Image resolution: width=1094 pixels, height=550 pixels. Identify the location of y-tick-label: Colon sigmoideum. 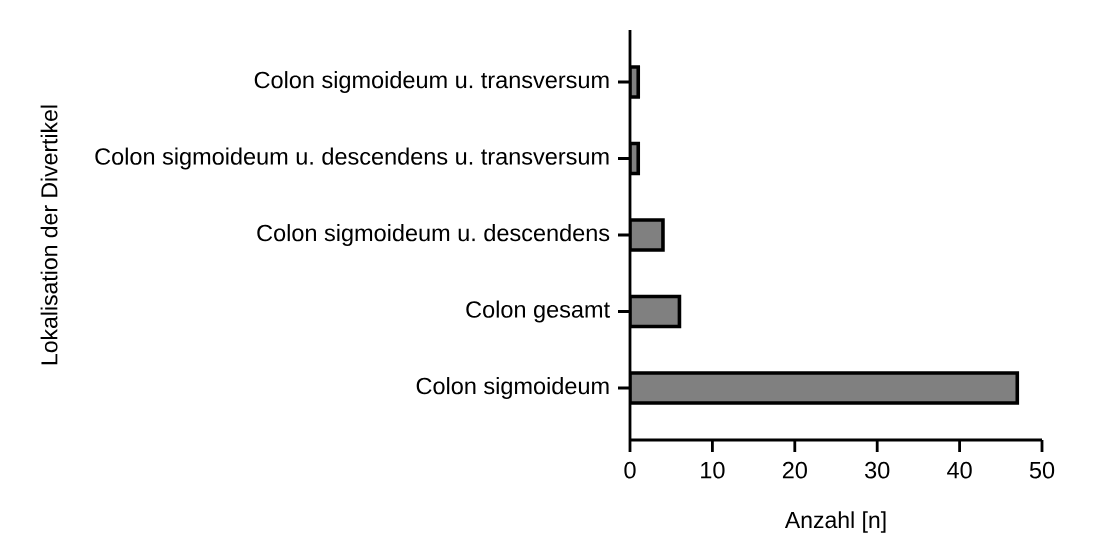
(512, 388).